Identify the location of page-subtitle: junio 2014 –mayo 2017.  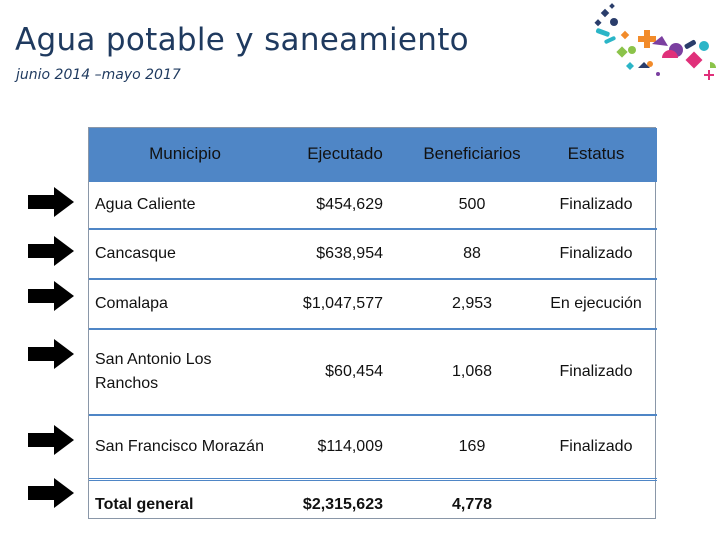
(98, 75).